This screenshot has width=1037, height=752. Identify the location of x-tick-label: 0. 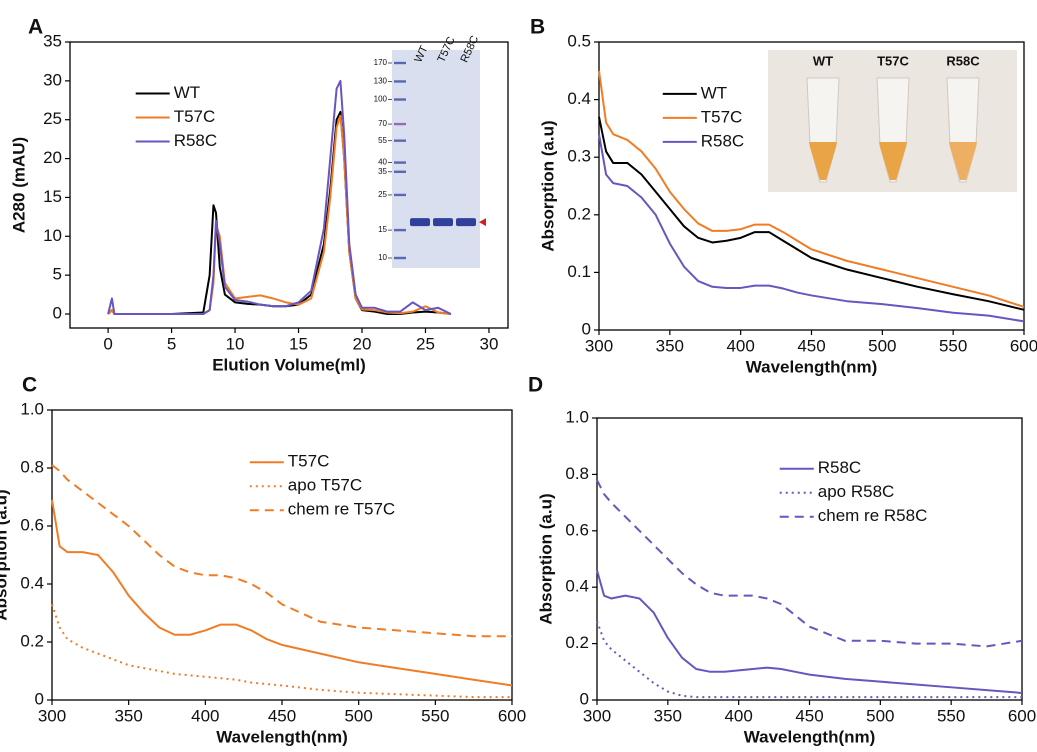
(107, 343).